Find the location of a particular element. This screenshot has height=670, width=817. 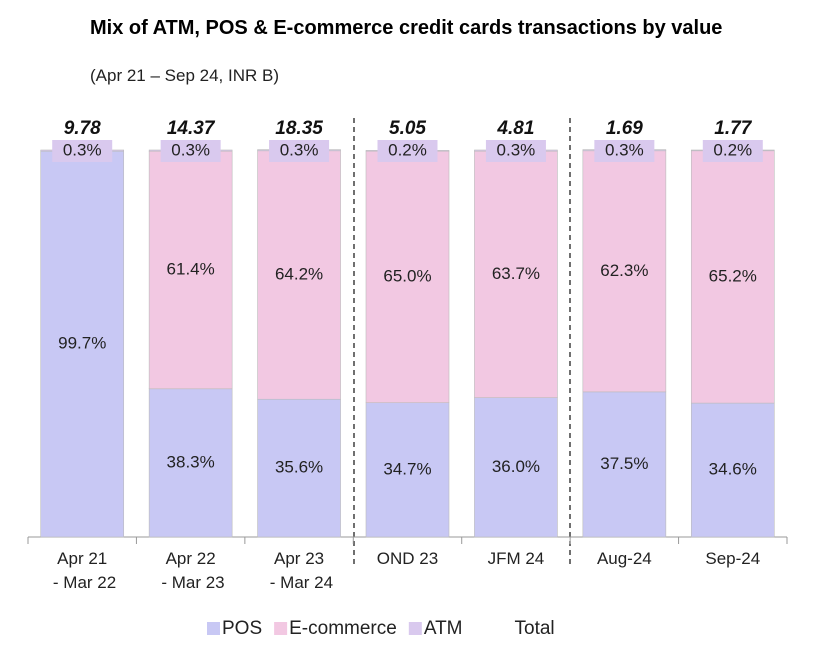

data-label: 61.4% is located at coordinates (191, 268).